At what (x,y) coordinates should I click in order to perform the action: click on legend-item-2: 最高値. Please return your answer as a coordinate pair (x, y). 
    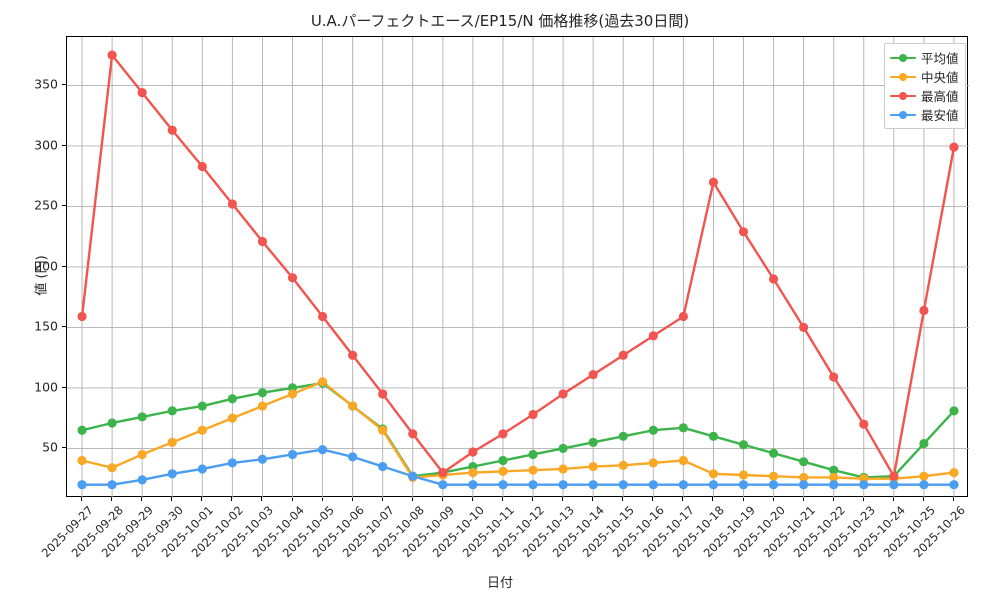
    Looking at the image, I should click on (924, 95).